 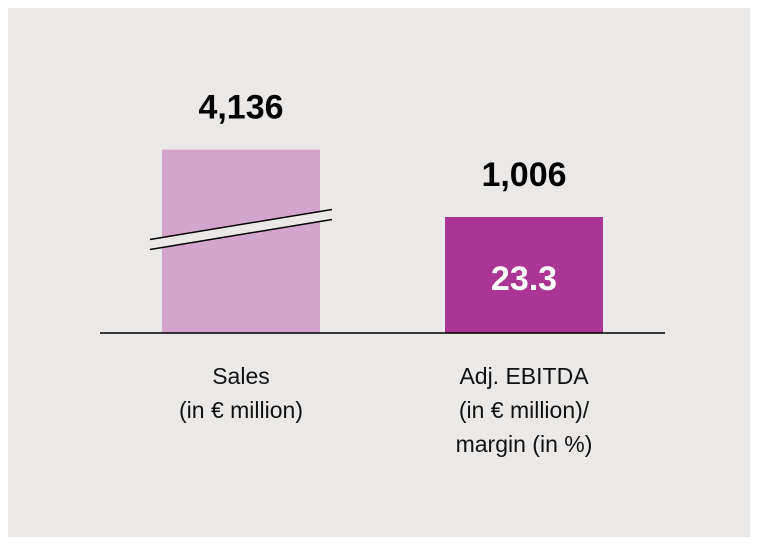 What do you see at coordinates (241, 410) in the screenshot?
I see `category-label: (in € million)` at bounding box center [241, 410].